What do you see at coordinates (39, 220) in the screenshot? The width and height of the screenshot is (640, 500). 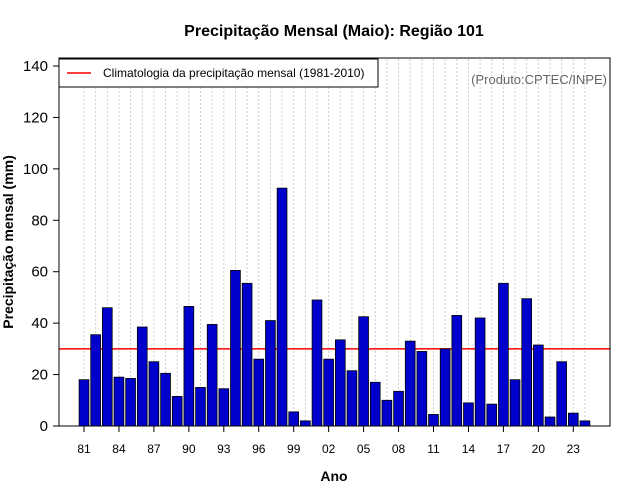 I see `y-tick-label: 80` at bounding box center [39, 220].